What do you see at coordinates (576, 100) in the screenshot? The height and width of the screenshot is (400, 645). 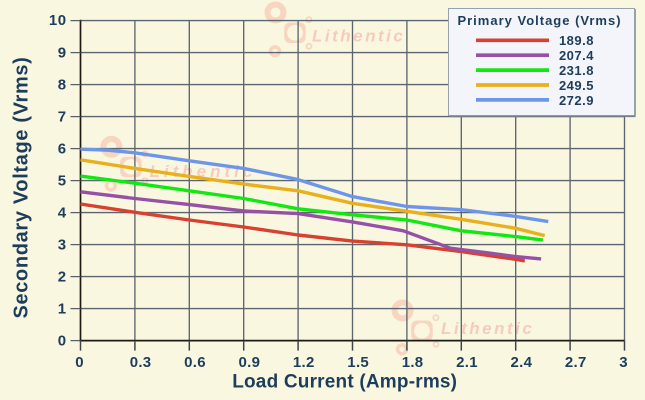 I see `svg-text: 272.9` at bounding box center [576, 100].